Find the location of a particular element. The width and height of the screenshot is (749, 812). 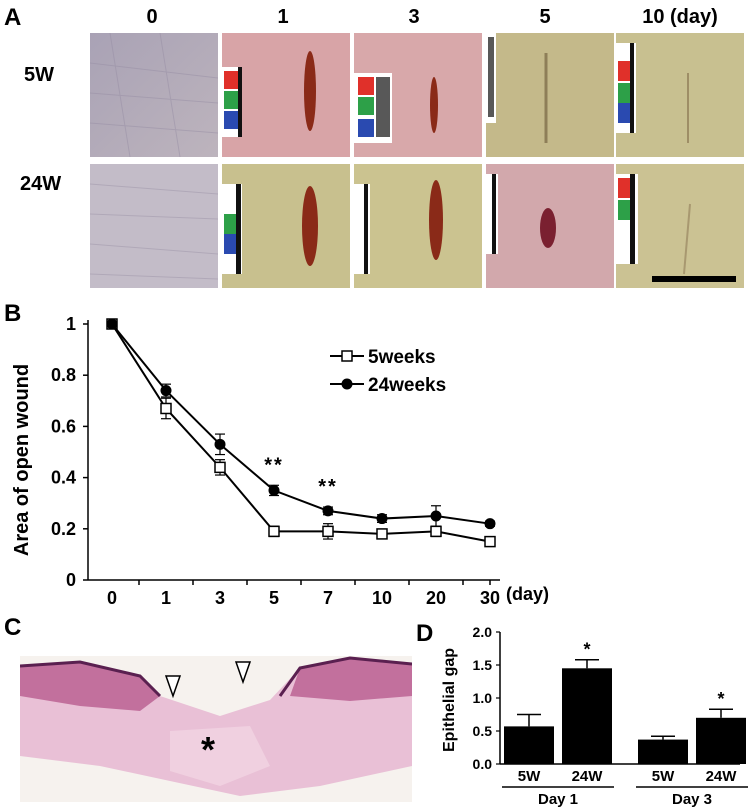

panel-label-a: A is located at coordinates (13, 17).